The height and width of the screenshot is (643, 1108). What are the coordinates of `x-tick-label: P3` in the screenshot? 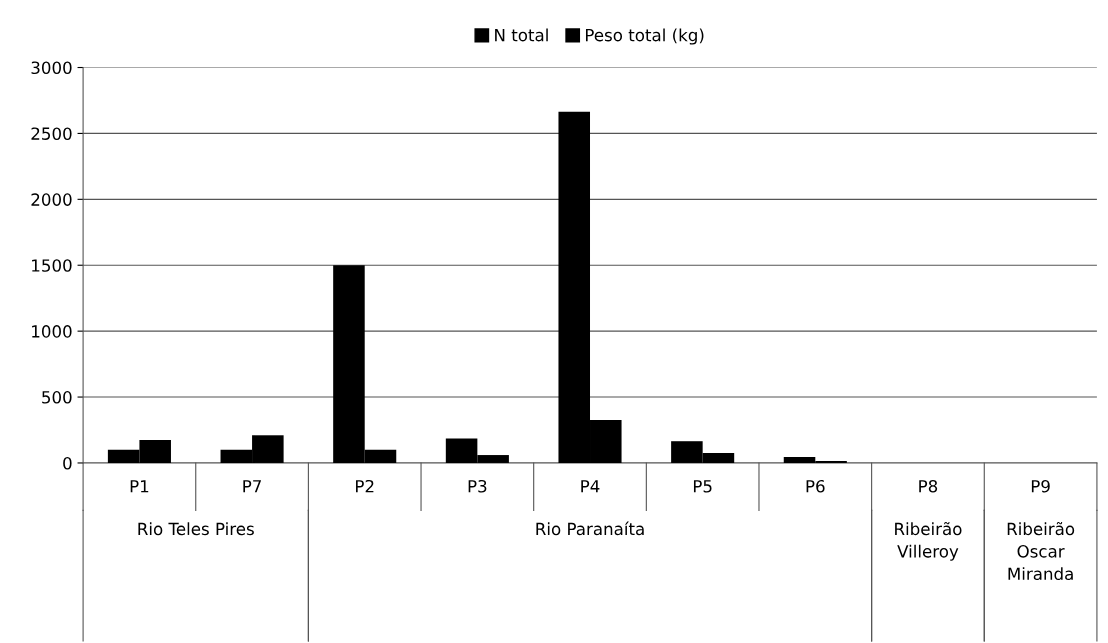 It's located at (477, 486).